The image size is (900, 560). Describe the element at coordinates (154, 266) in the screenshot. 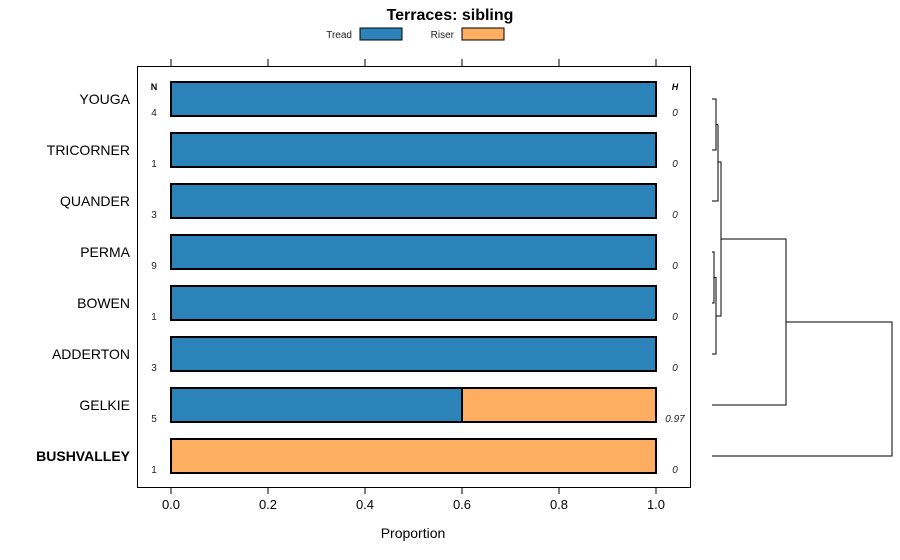

I see `n-value: 9` at that location.